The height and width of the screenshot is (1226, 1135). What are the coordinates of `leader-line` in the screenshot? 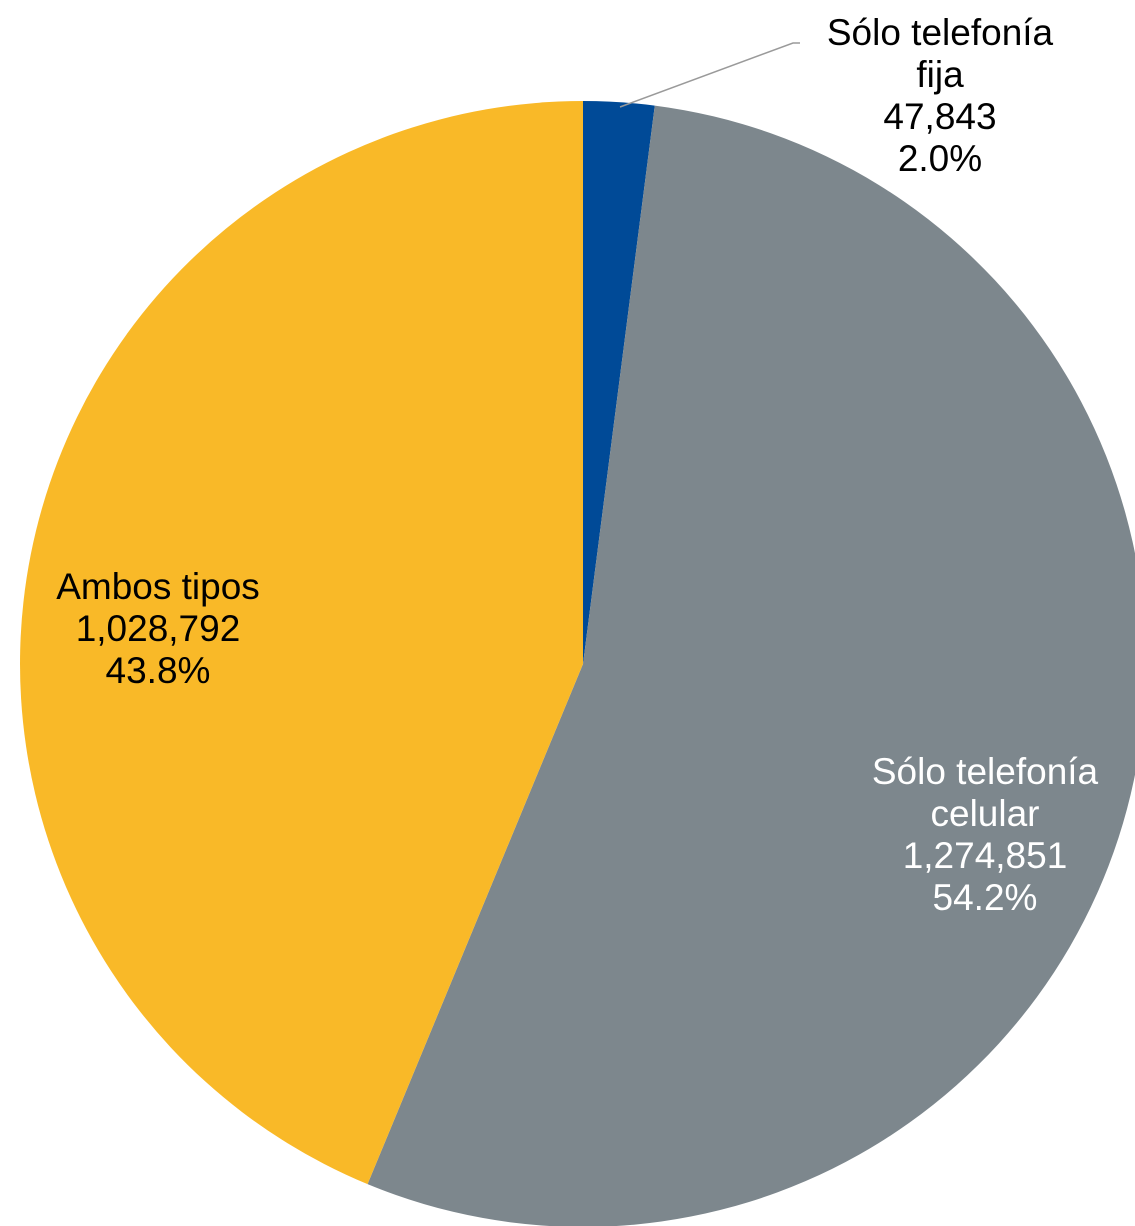 It's located at (709, 75).